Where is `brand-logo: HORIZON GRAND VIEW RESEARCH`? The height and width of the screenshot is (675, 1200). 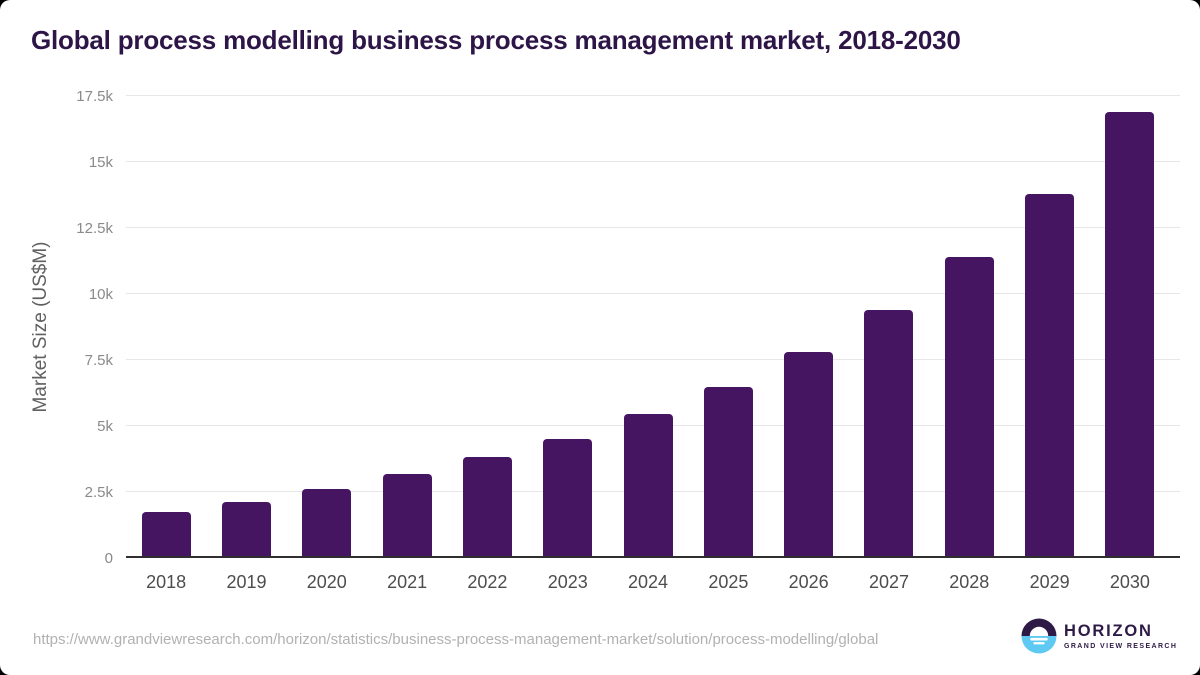
brand-logo: HORIZON GRAND VIEW RESEARCH is located at coordinates (1099, 636).